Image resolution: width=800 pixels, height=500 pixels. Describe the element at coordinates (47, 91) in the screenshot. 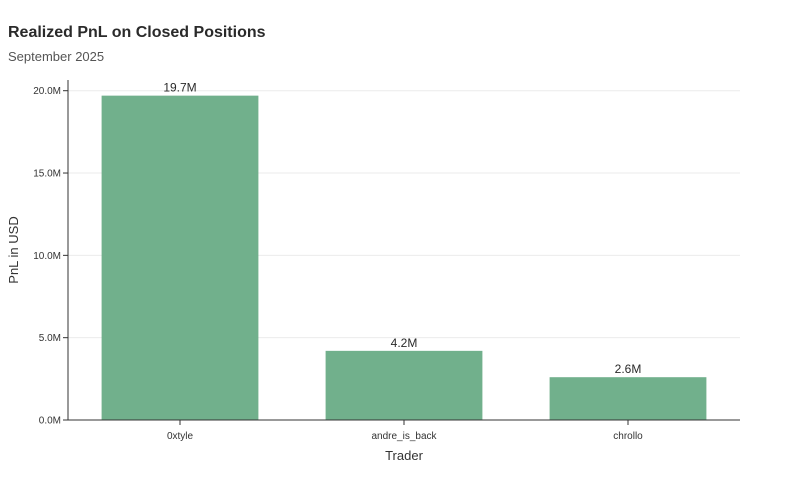

I see `y-tick-label: 20.0M` at that location.